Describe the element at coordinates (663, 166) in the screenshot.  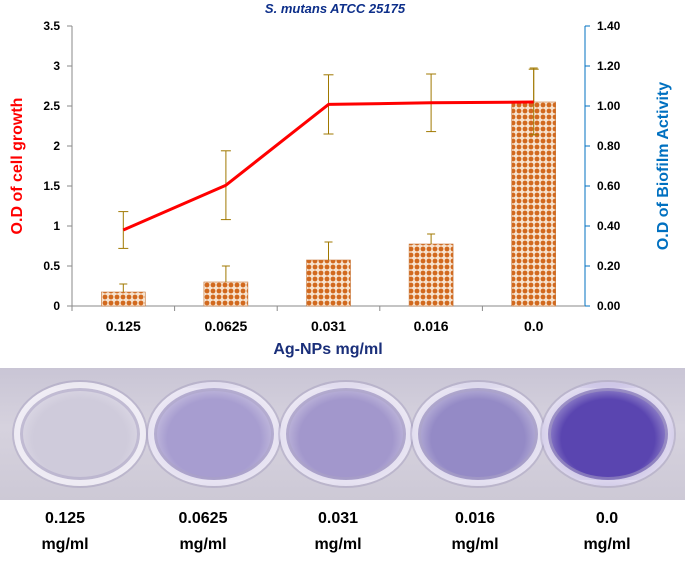
I see `y-axis-right-label: O.D of Biofilm Activity` at that location.